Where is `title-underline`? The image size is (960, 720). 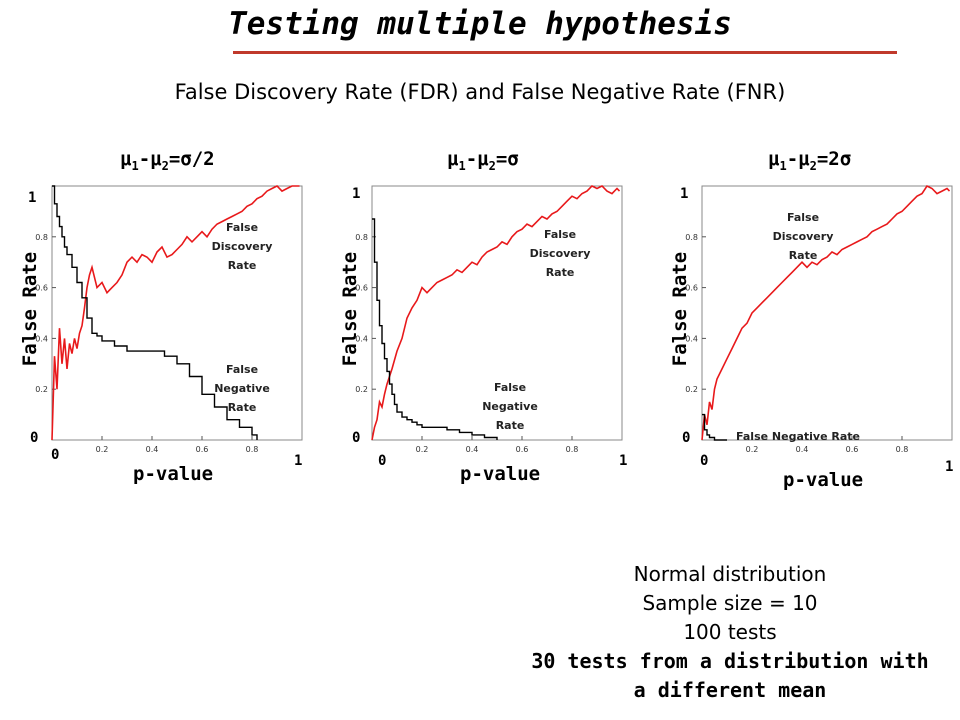
title-underline is located at coordinates (565, 52).